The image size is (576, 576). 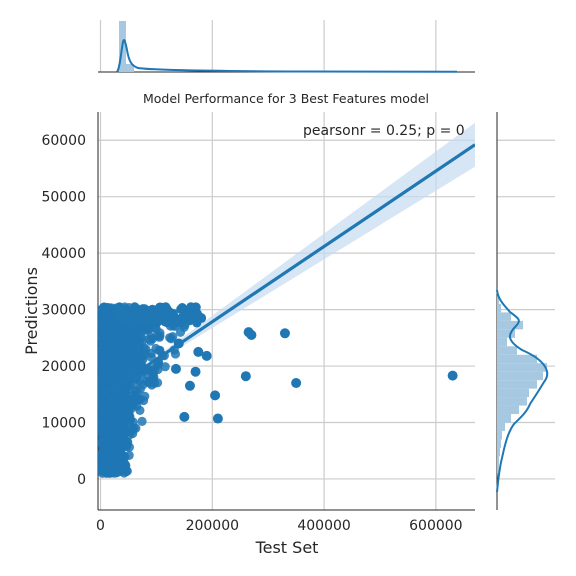 I want to click on y-tick-label: 30000, so click(x=63, y=311).